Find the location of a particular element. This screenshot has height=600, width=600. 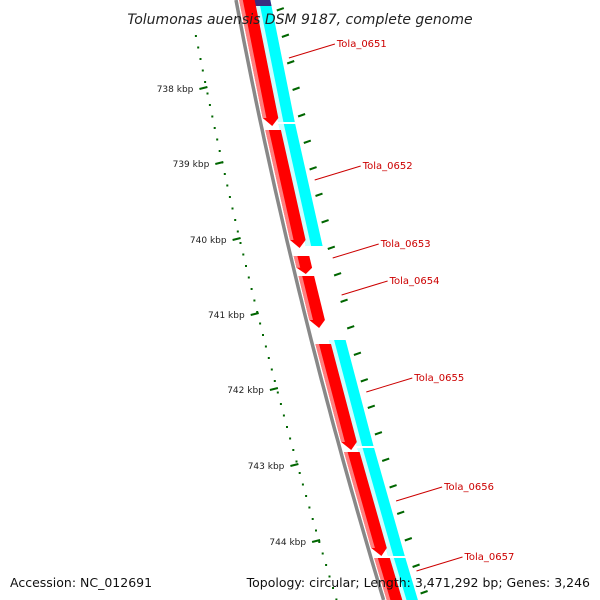

prior-feature is located at coordinates (262, 3).